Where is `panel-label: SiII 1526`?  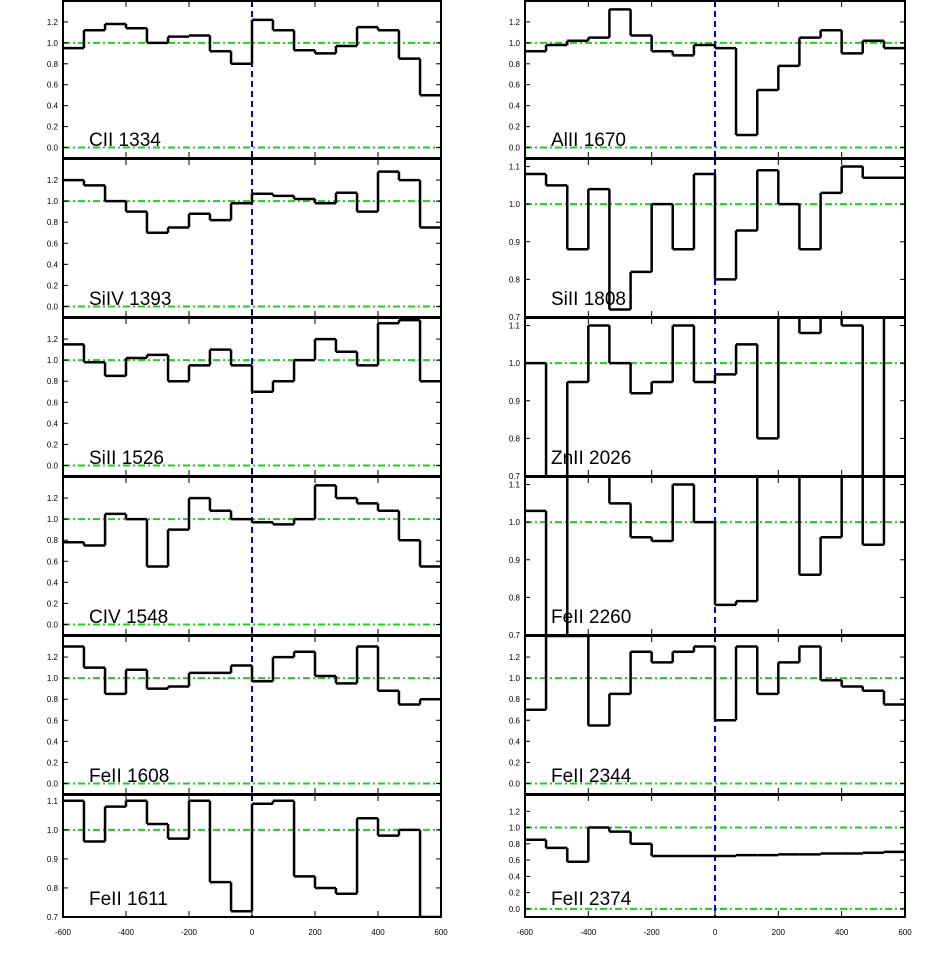 panel-label: SiII 1526 is located at coordinates (126, 458).